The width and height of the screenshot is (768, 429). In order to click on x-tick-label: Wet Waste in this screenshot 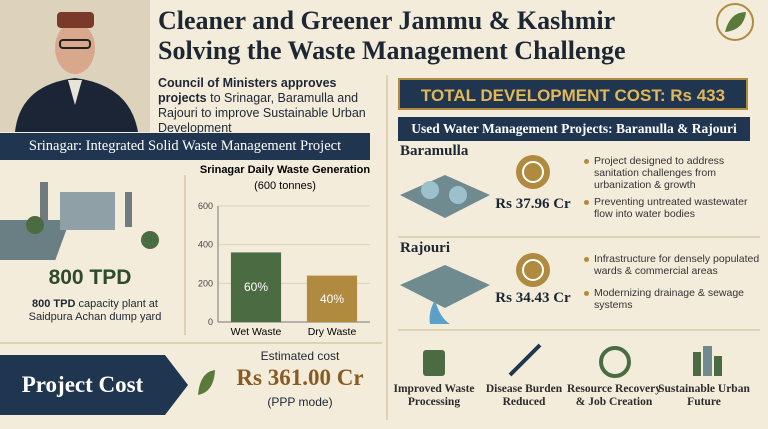, I will do `click(256, 332)`.